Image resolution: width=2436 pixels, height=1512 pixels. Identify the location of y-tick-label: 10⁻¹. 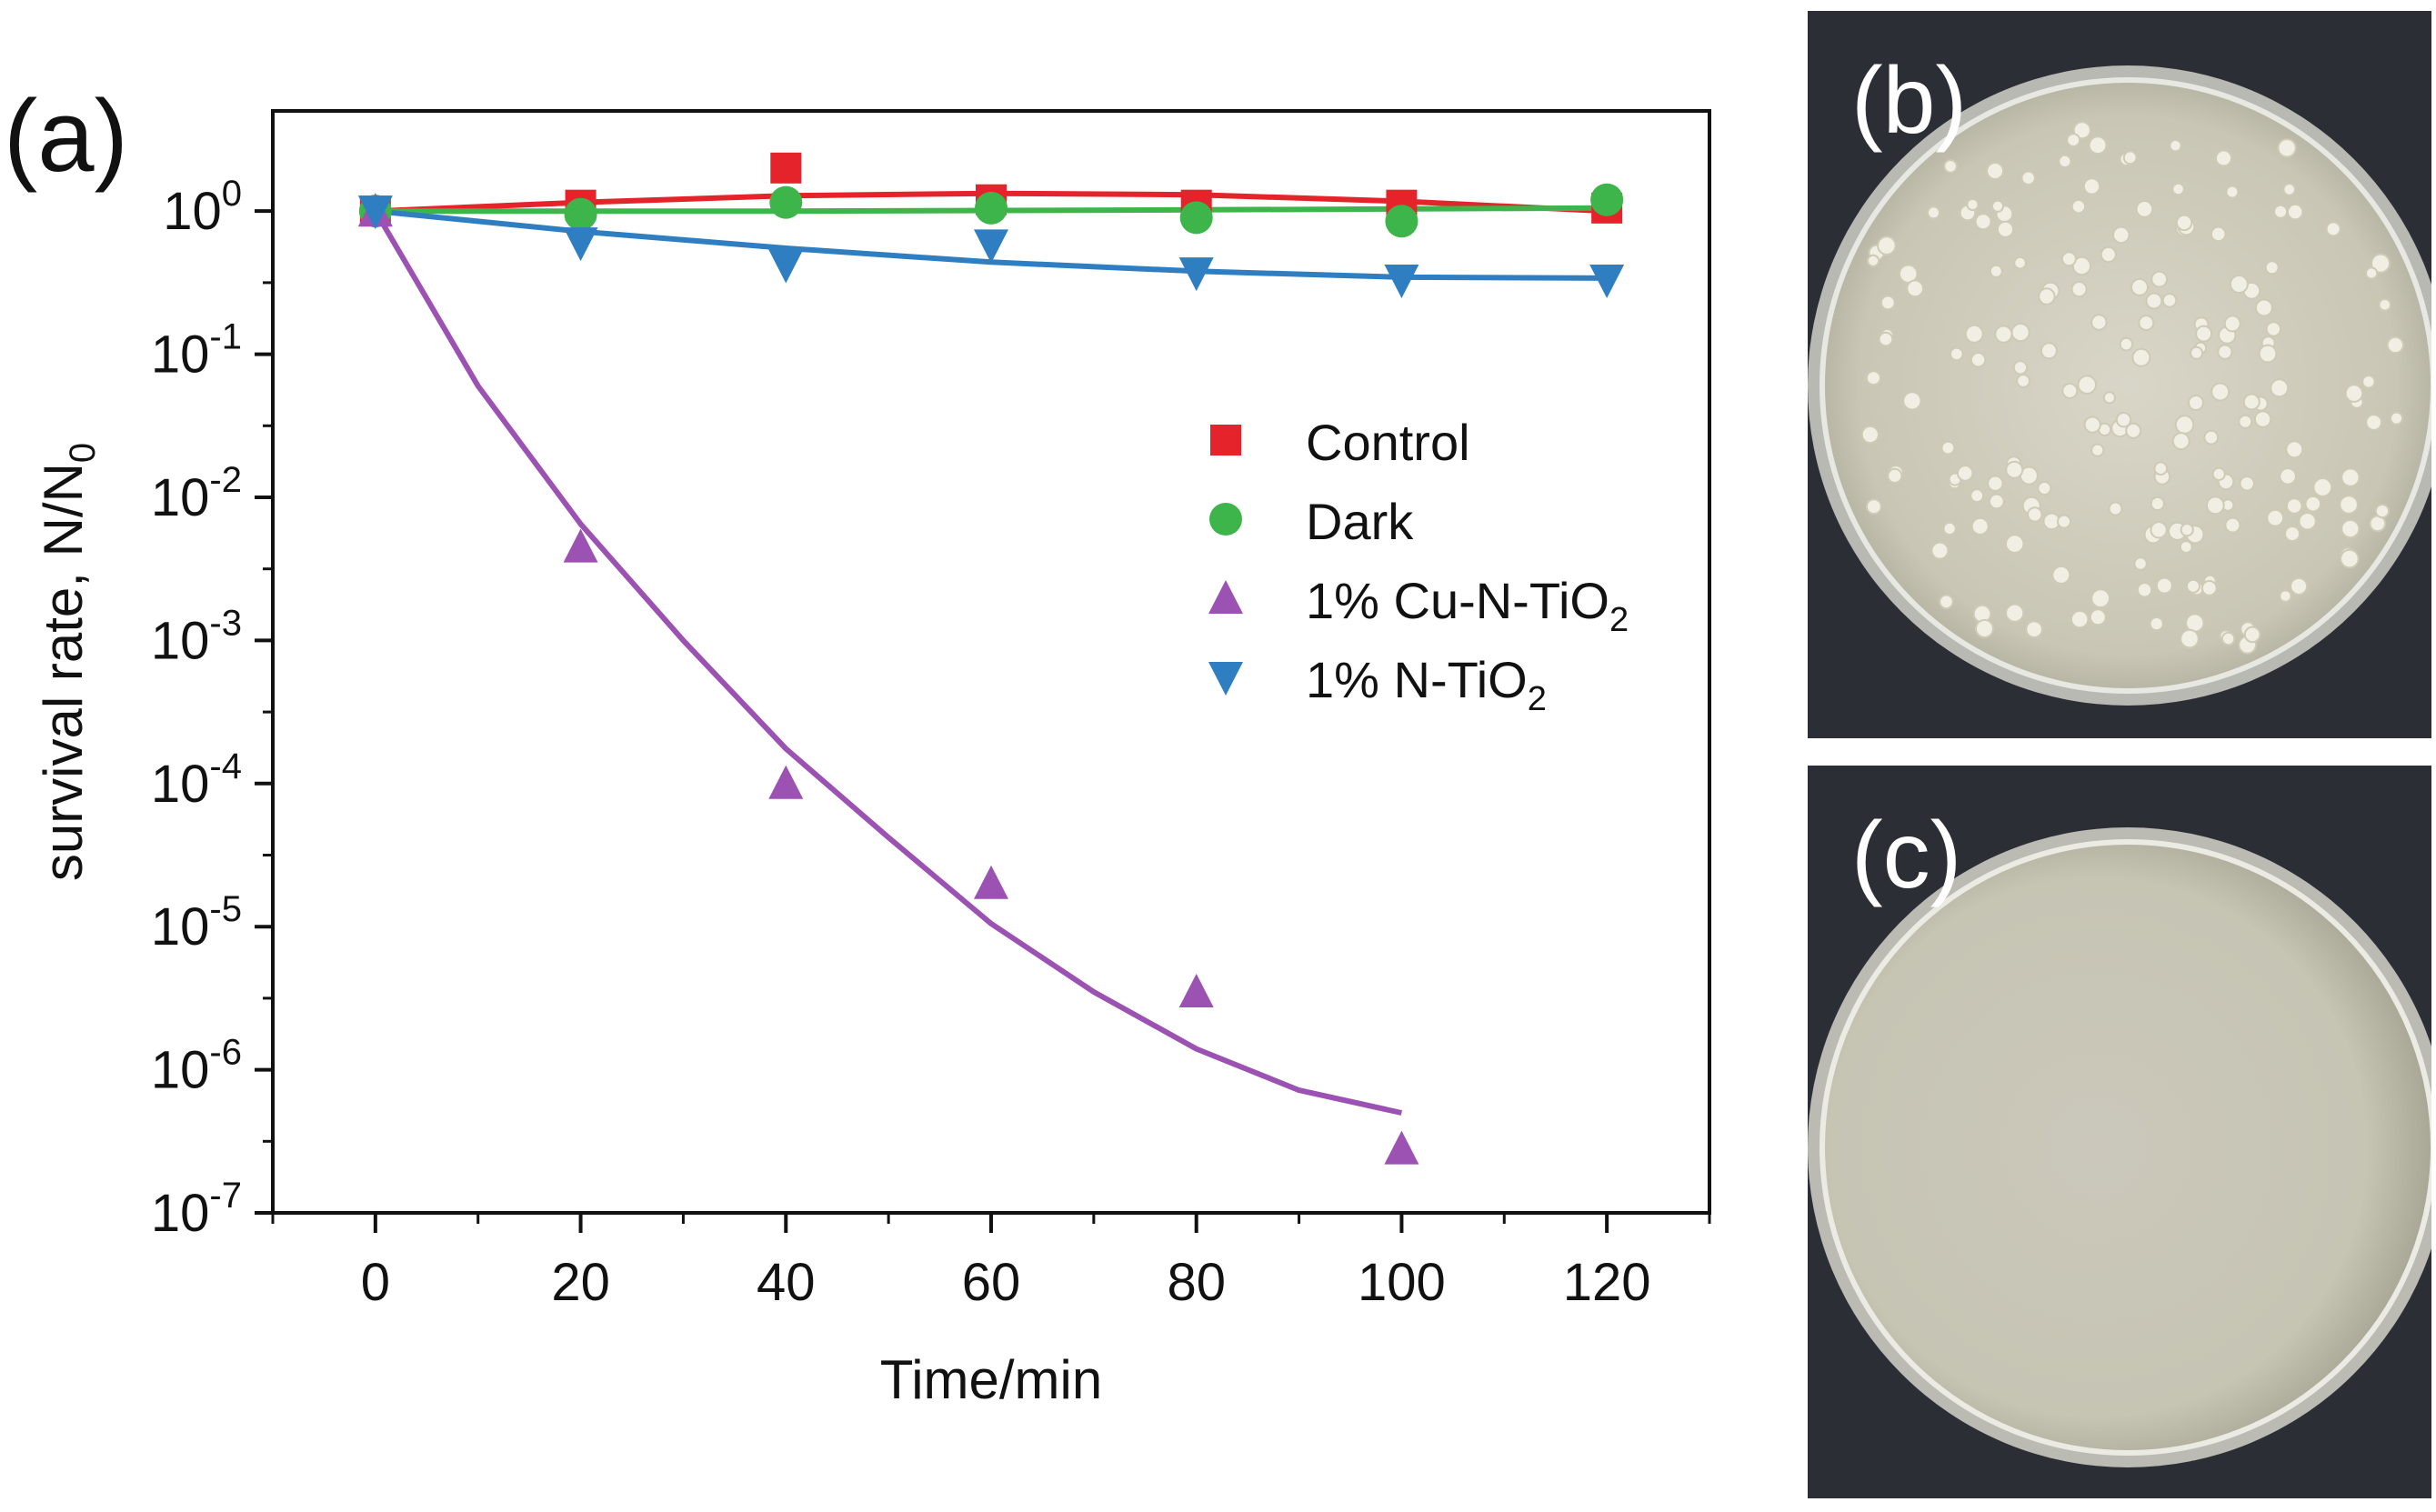
(196, 351).